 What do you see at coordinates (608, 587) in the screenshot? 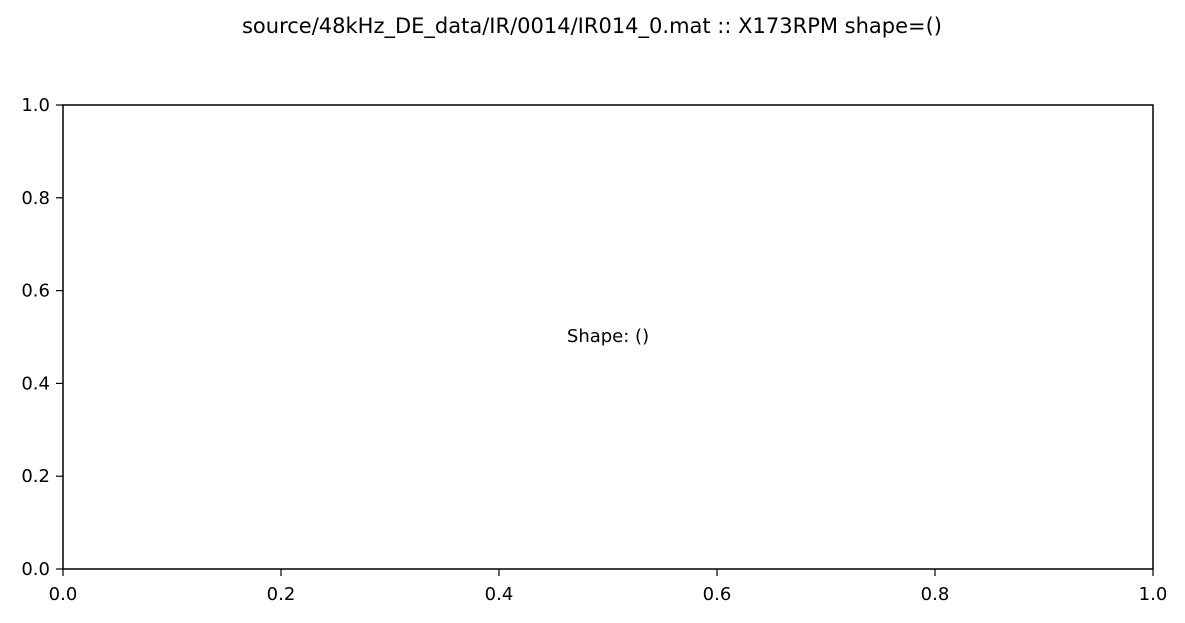
I see `x-axis-ticks: 0.0 0.2 0.4 0.6 0.8 1.0` at bounding box center [608, 587].